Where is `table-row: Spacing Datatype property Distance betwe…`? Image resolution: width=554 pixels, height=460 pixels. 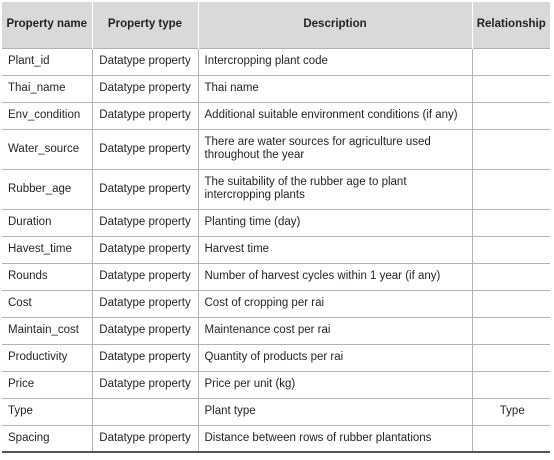 table-row: Spacing Datatype property Distance betwe… is located at coordinates (276, 438).